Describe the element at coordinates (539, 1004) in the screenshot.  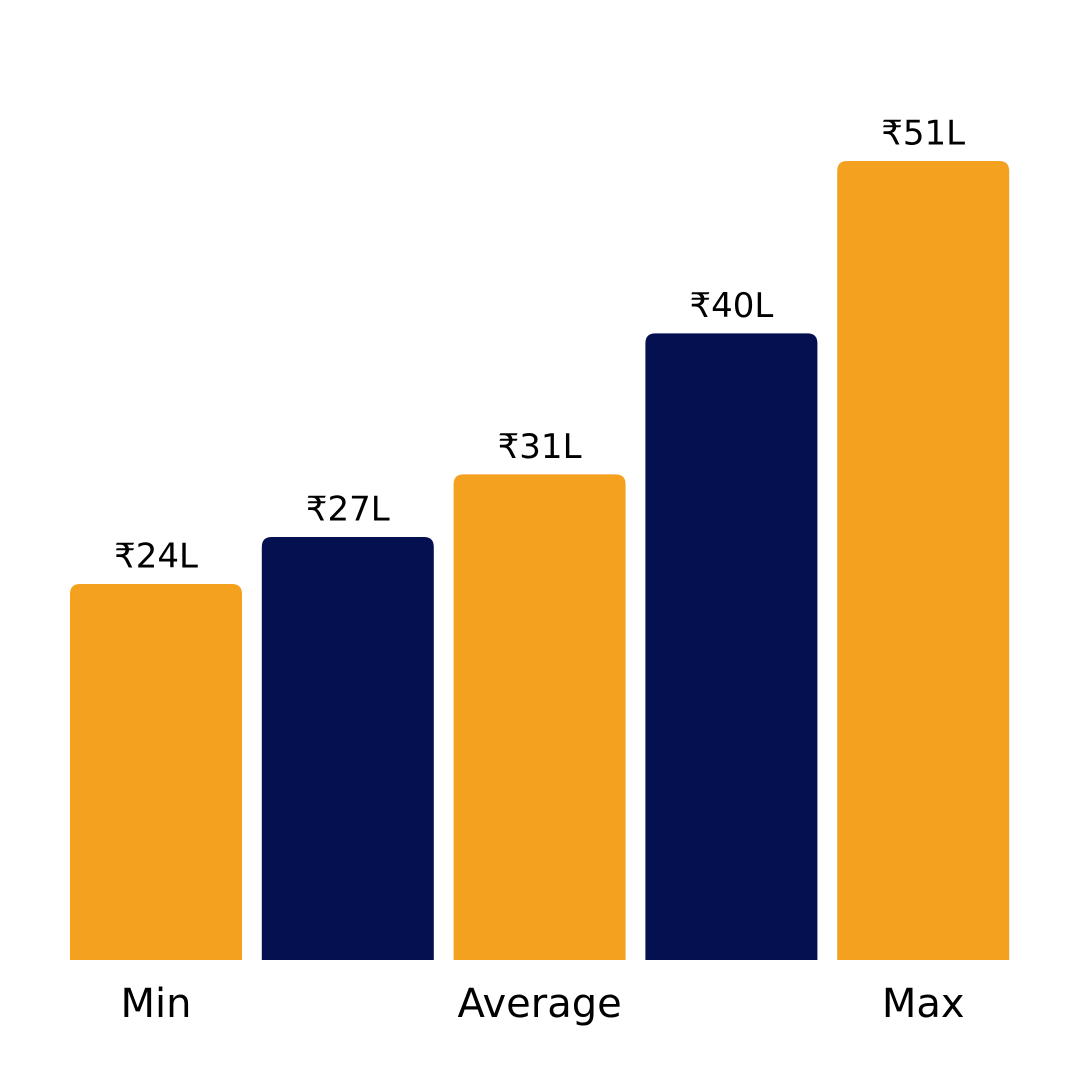
I see `x-tick-label: Average` at that location.